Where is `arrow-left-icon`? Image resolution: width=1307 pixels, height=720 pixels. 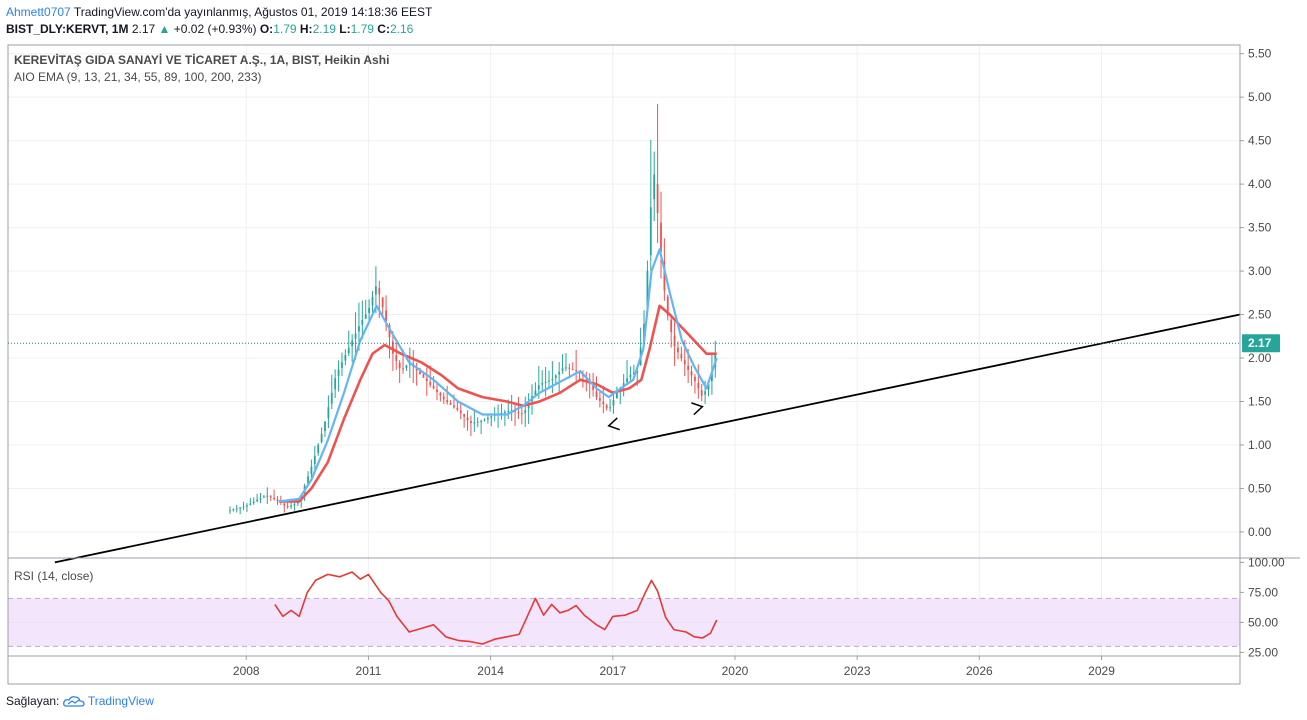 arrow-left-icon is located at coordinates (613, 424).